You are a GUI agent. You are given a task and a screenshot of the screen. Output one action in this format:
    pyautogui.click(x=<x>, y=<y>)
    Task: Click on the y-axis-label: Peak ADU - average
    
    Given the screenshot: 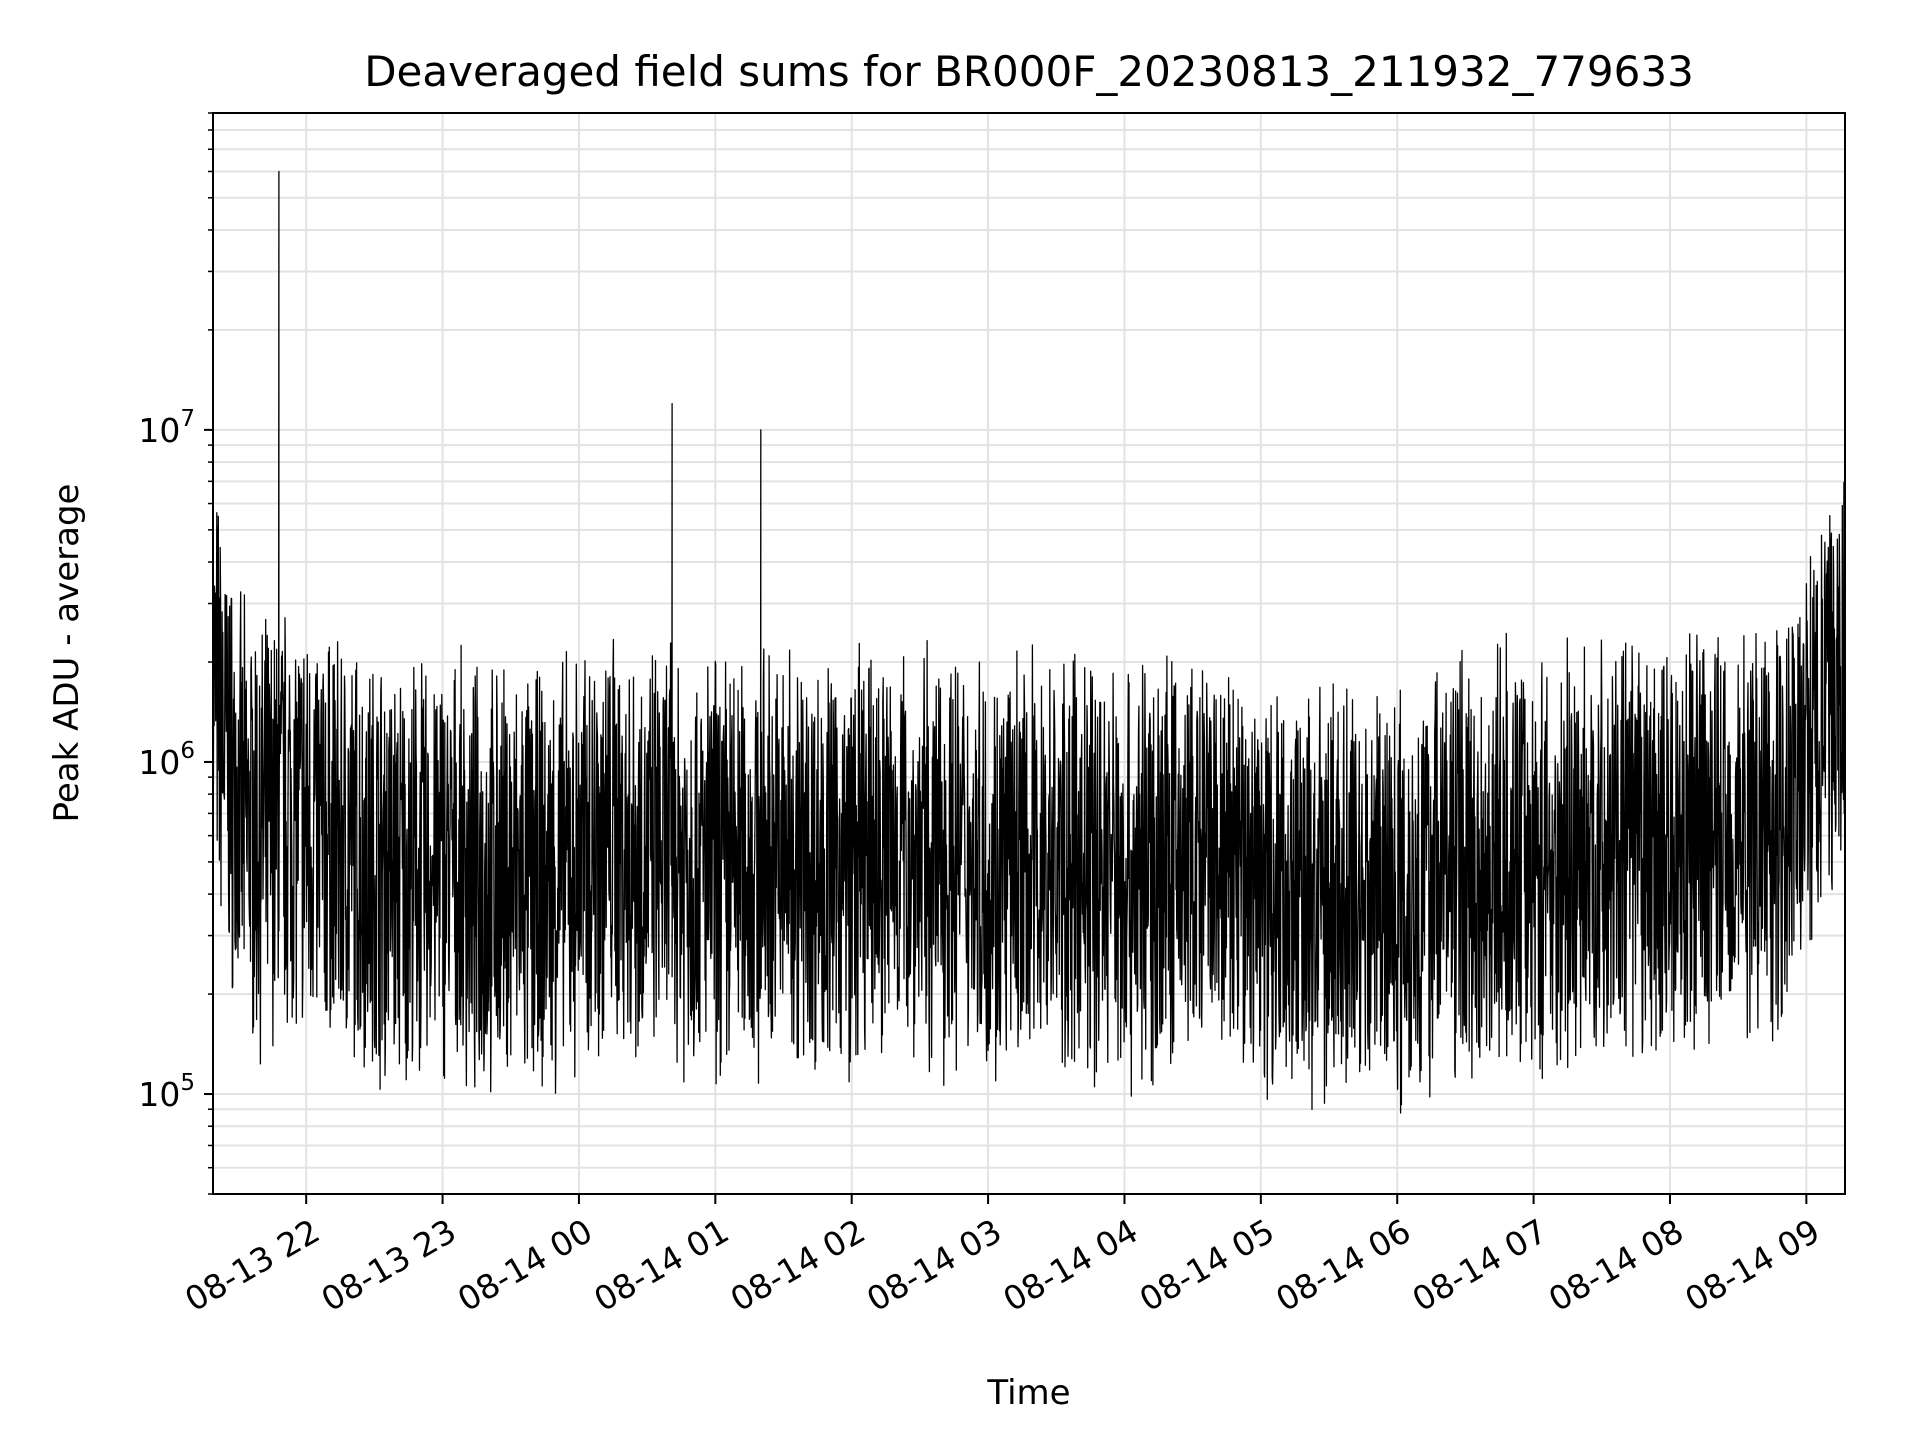 What is the action you would take?
    pyautogui.click(x=67, y=653)
    